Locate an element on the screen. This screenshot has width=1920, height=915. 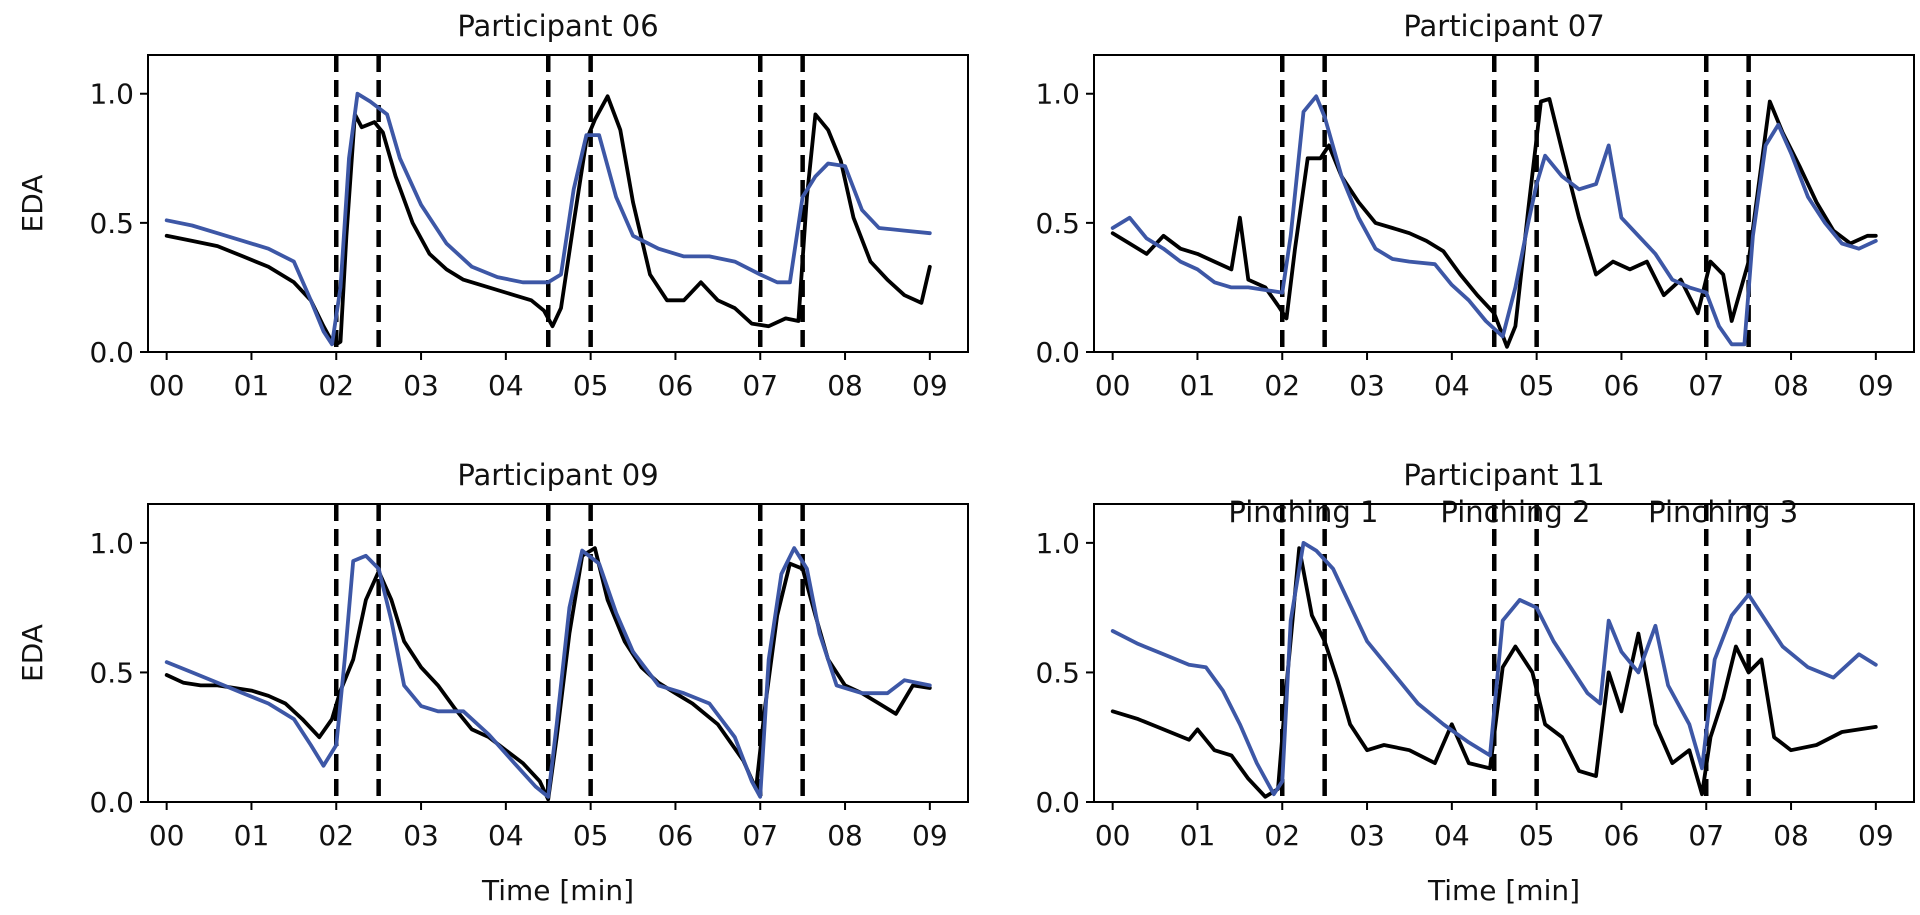
annotation-label: Pinching 1 is located at coordinates (1303, 512).